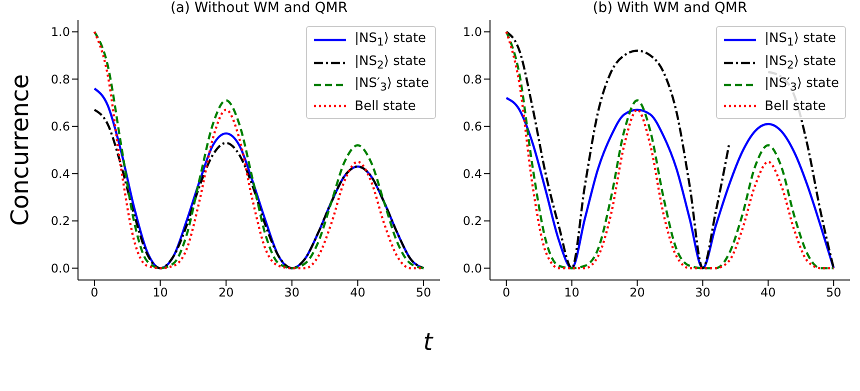 The height and width of the screenshot is (391, 860). Describe the element at coordinates (428, 342) in the screenshot. I see `x-axis-title: t` at that location.